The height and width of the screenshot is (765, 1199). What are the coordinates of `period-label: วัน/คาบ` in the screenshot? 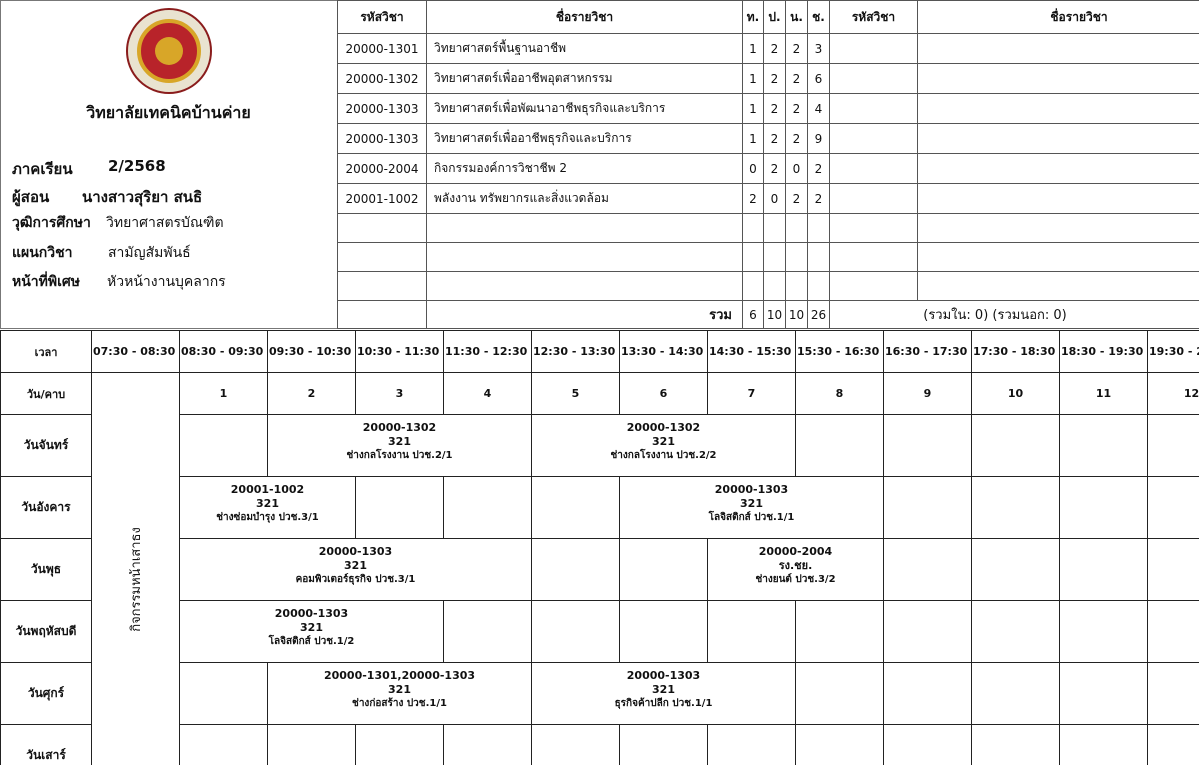 It's located at (46, 393).